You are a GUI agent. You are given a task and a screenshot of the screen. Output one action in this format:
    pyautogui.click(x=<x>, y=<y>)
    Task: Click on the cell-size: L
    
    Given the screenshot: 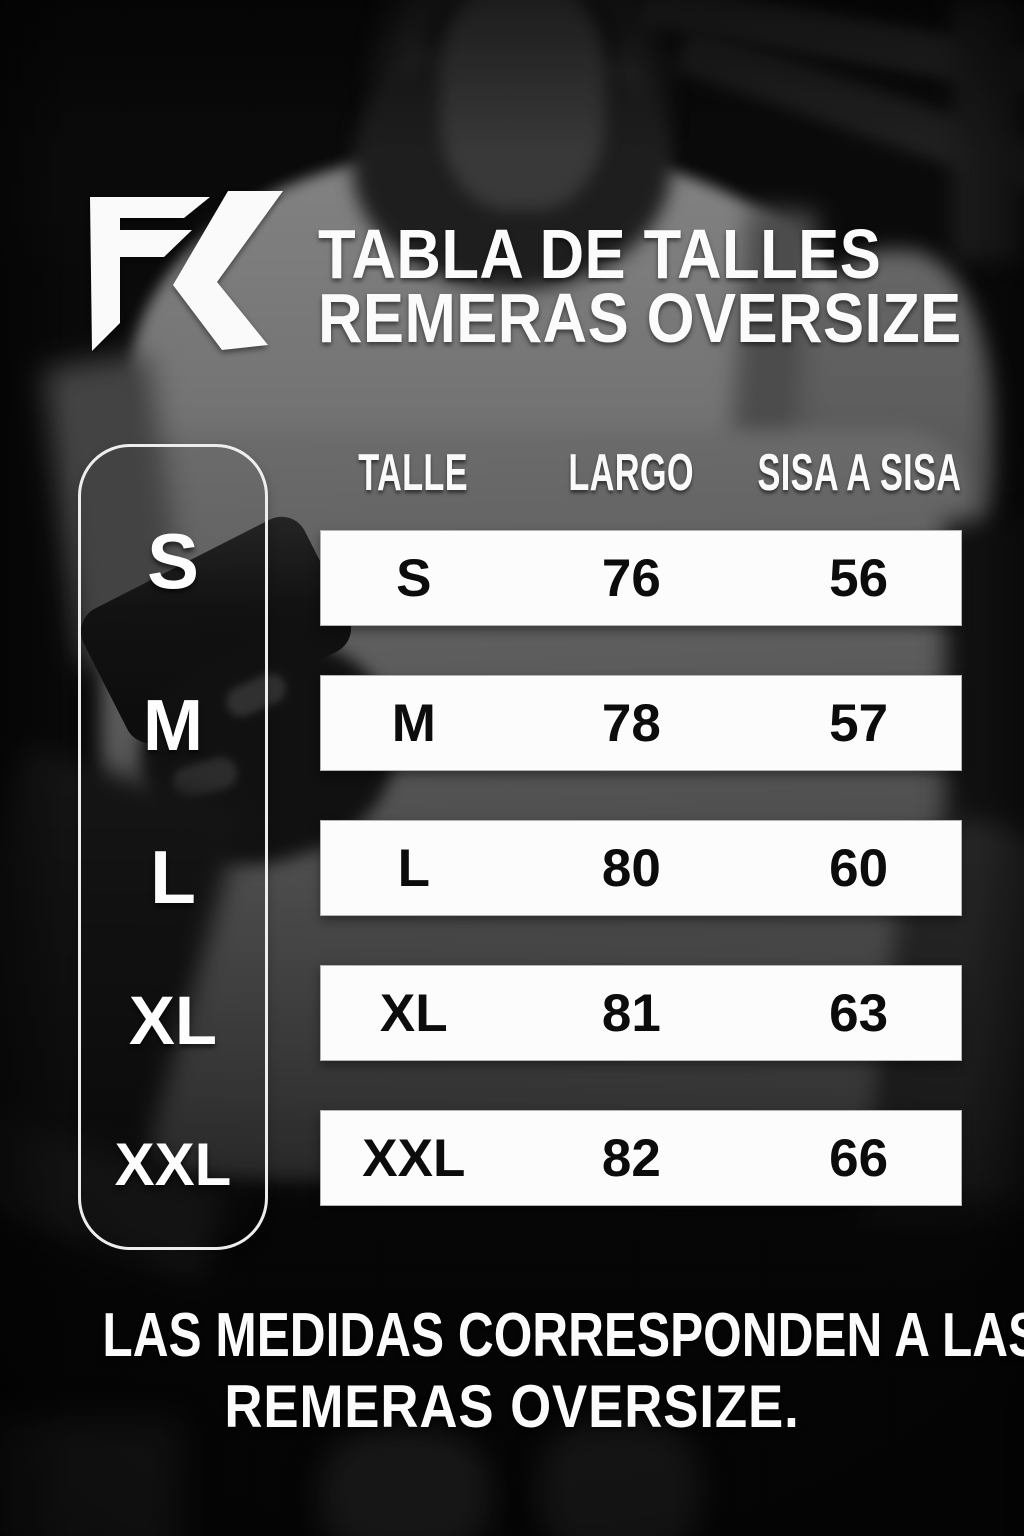 What is the action you would take?
    pyautogui.click(x=413, y=868)
    